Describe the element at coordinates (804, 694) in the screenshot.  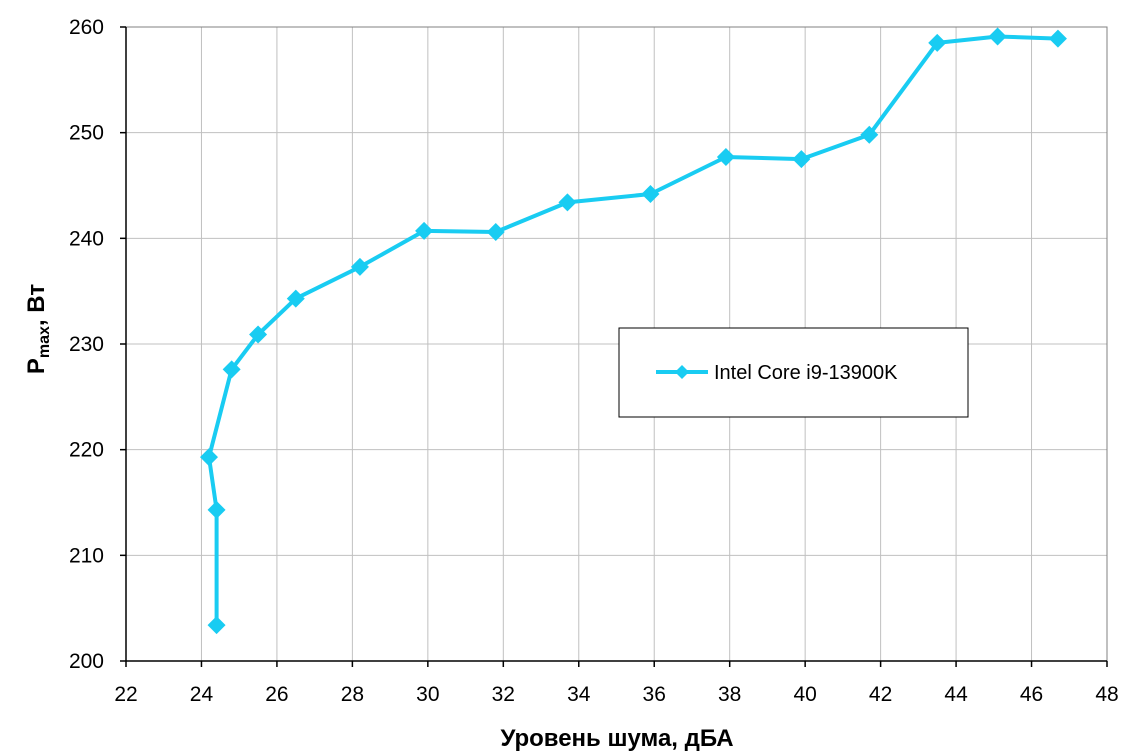
I see `x-tick-label: 40` at that location.